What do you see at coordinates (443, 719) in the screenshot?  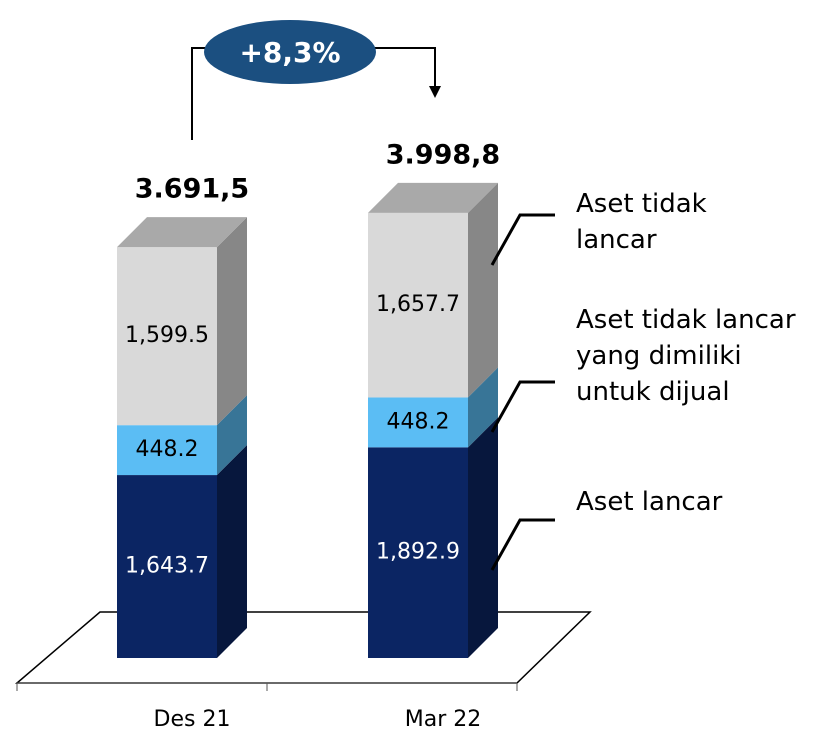 I see `x-tick-label: Mar 22` at bounding box center [443, 719].